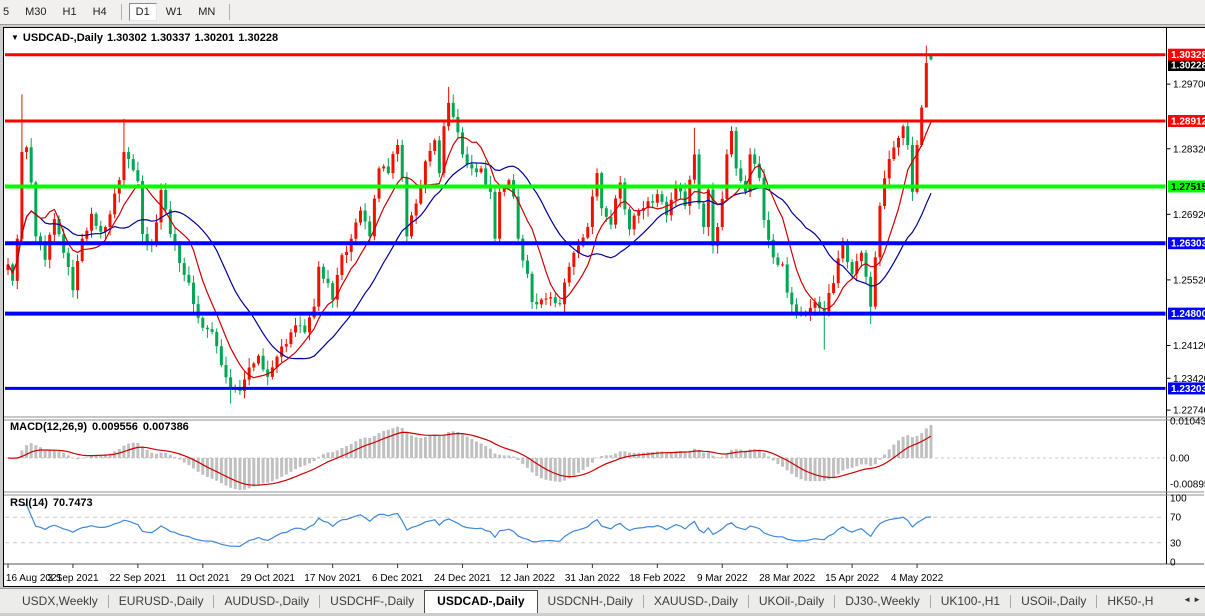 The height and width of the screenshot is (616, 1205). What do you see at coordinates (1198, 599) in the screenshot?
I see `tab-scroll-right-icon: ►` at bounding box center [1198, 599].